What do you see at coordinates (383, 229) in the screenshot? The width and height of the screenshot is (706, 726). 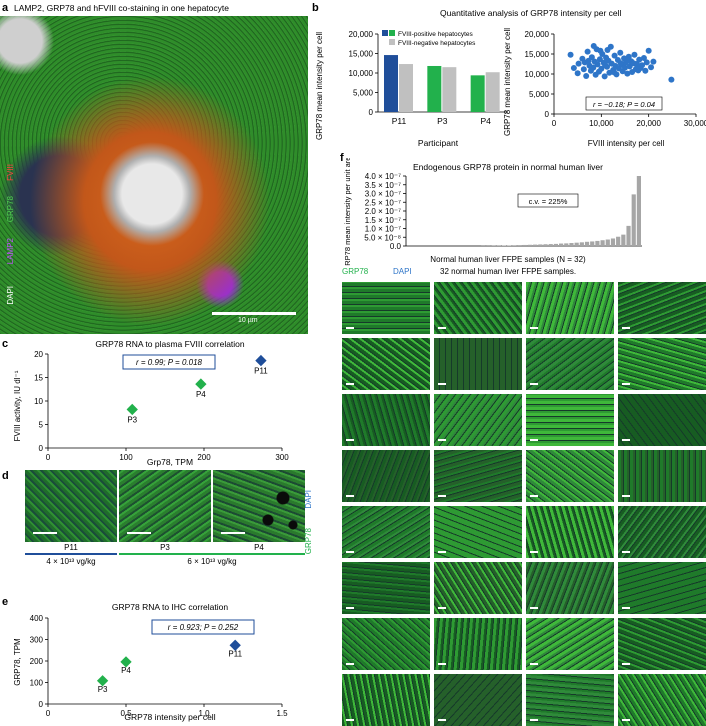 I see `f-ytick-label: 1.0 × 10⁻⁷` at bounding box center [383, 229].